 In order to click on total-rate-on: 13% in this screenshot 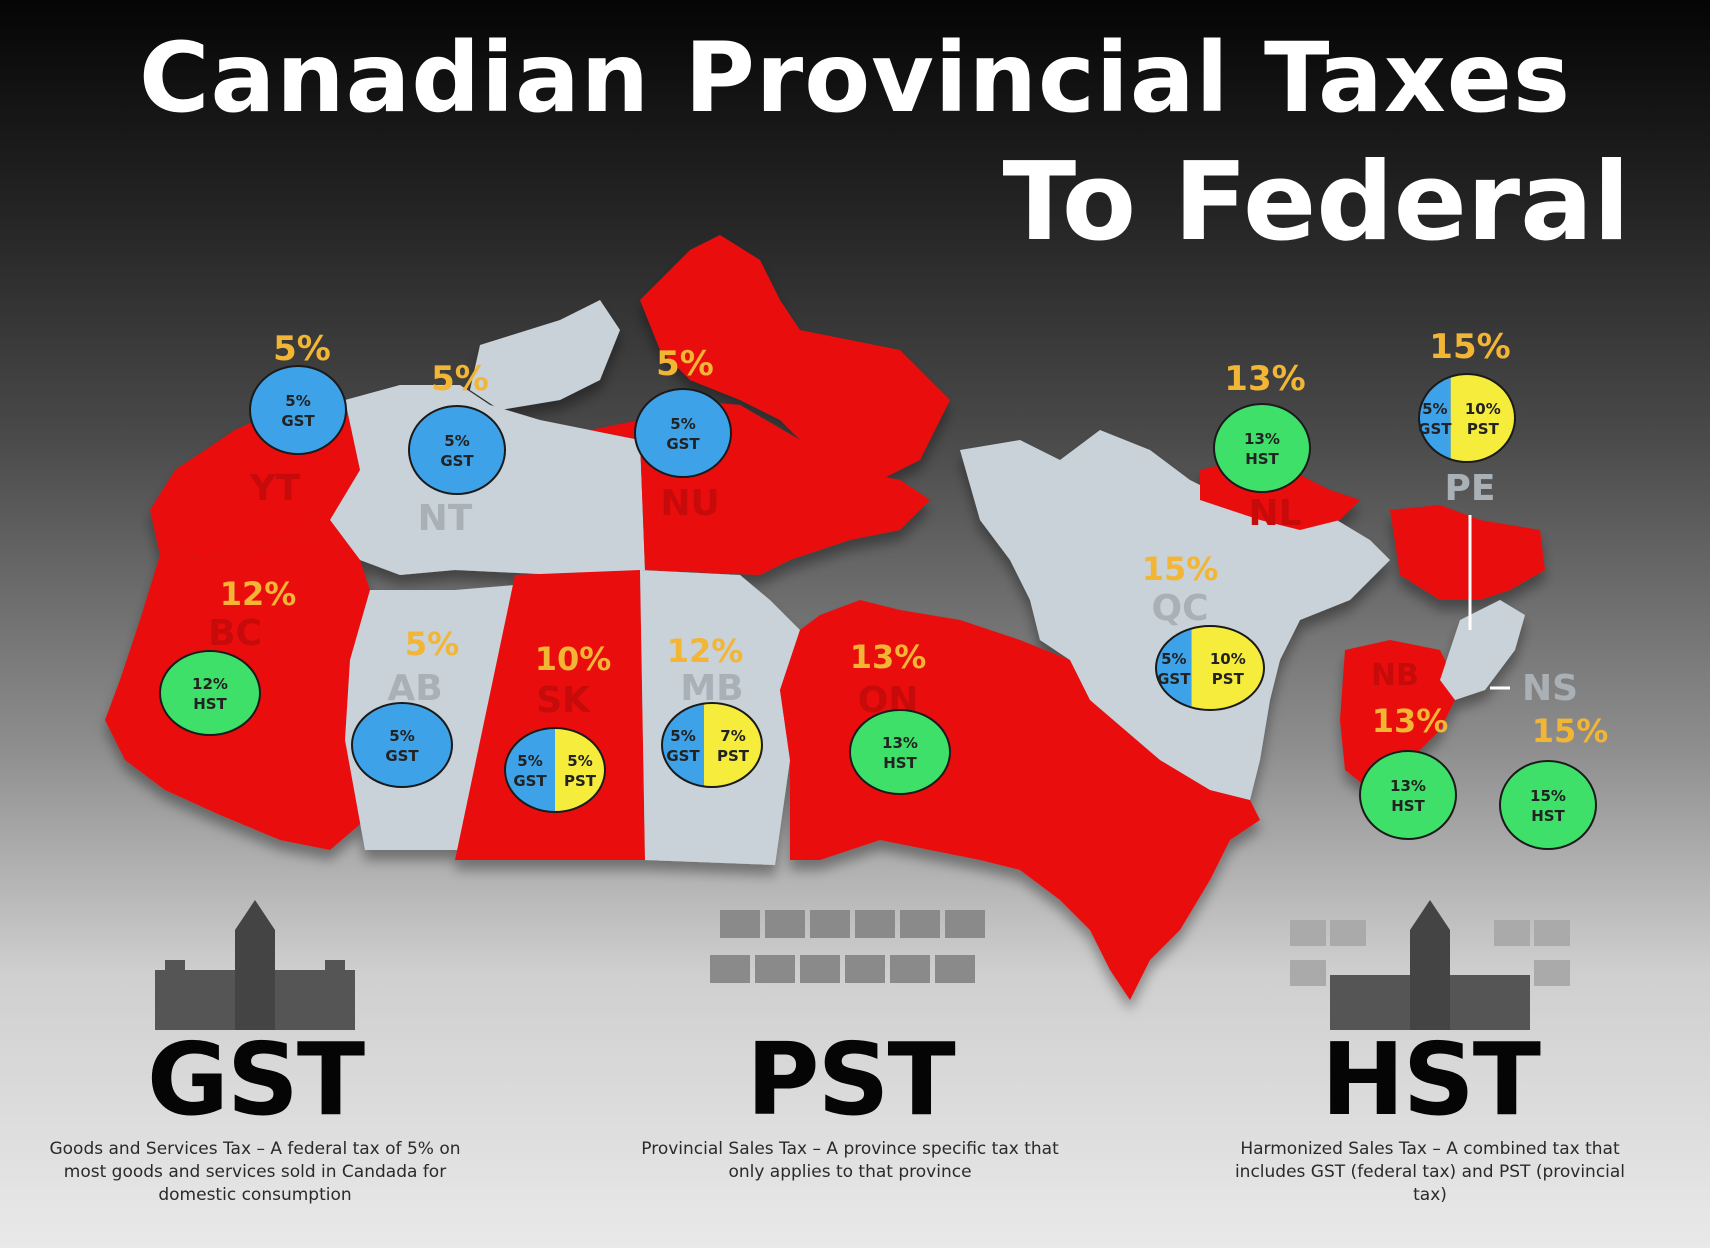, I will do `click(888, 657)`.